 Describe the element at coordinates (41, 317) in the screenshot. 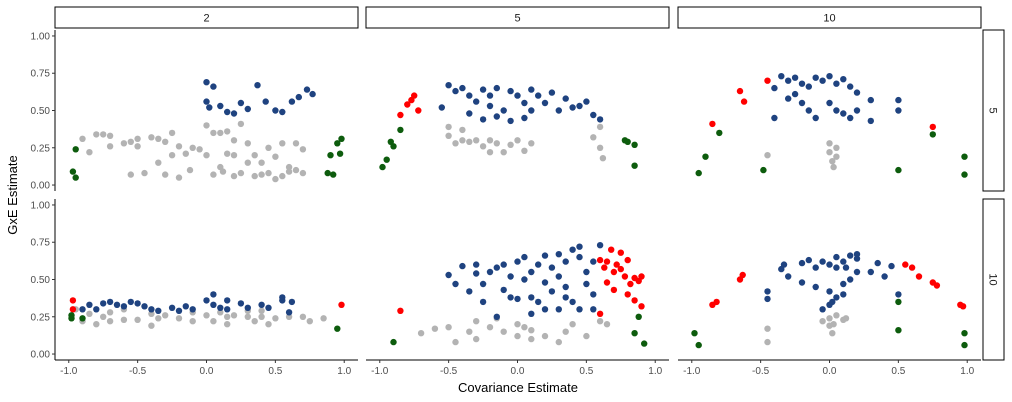

I see `y-tick-label: 0.25` at that location.